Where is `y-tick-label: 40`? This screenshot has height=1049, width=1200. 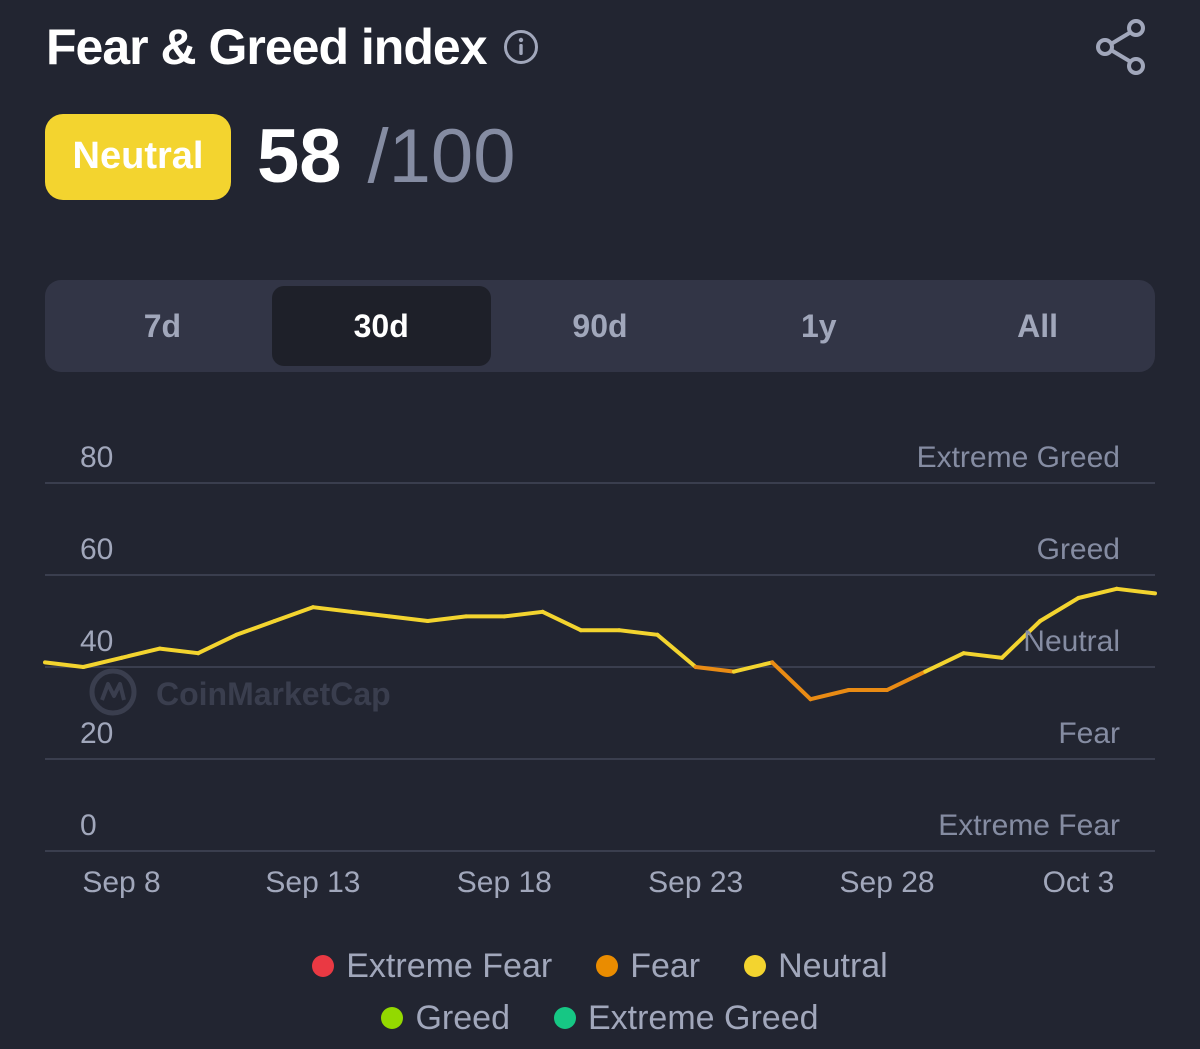 y-tick-label: 40 is located at coordinates (96, 641).